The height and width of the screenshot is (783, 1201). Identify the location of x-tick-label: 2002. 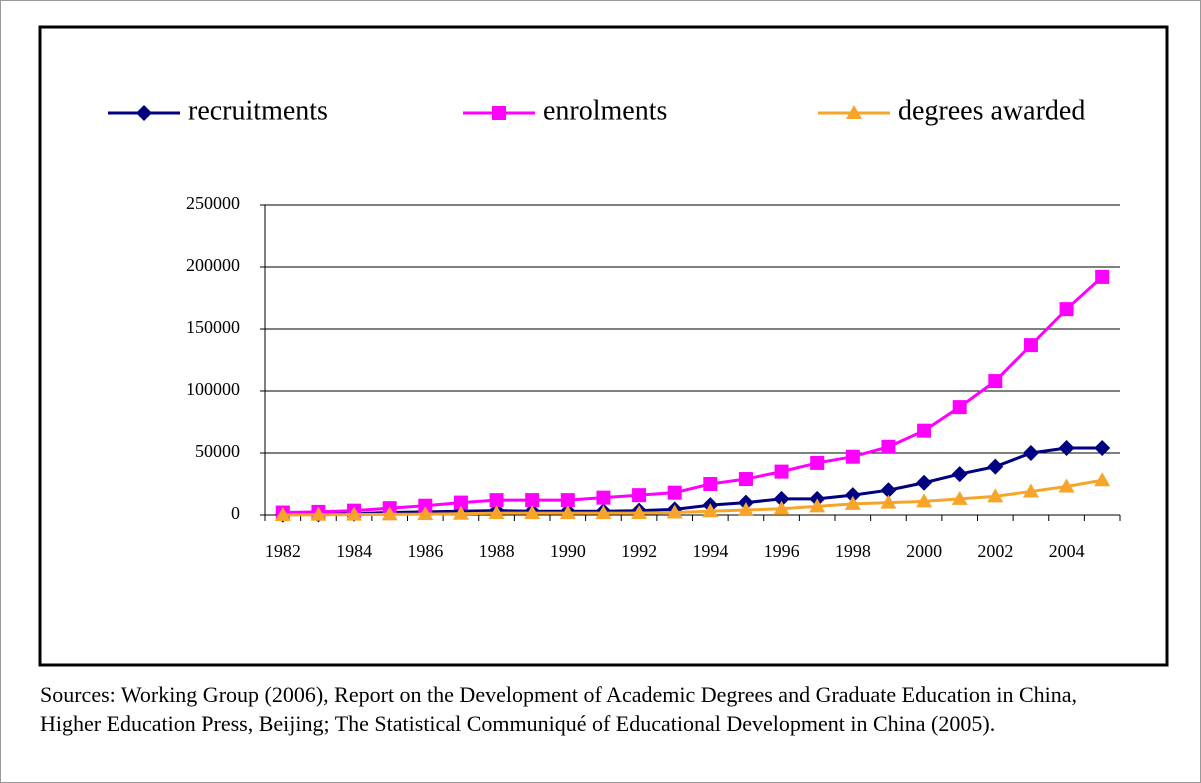
(995, 551).